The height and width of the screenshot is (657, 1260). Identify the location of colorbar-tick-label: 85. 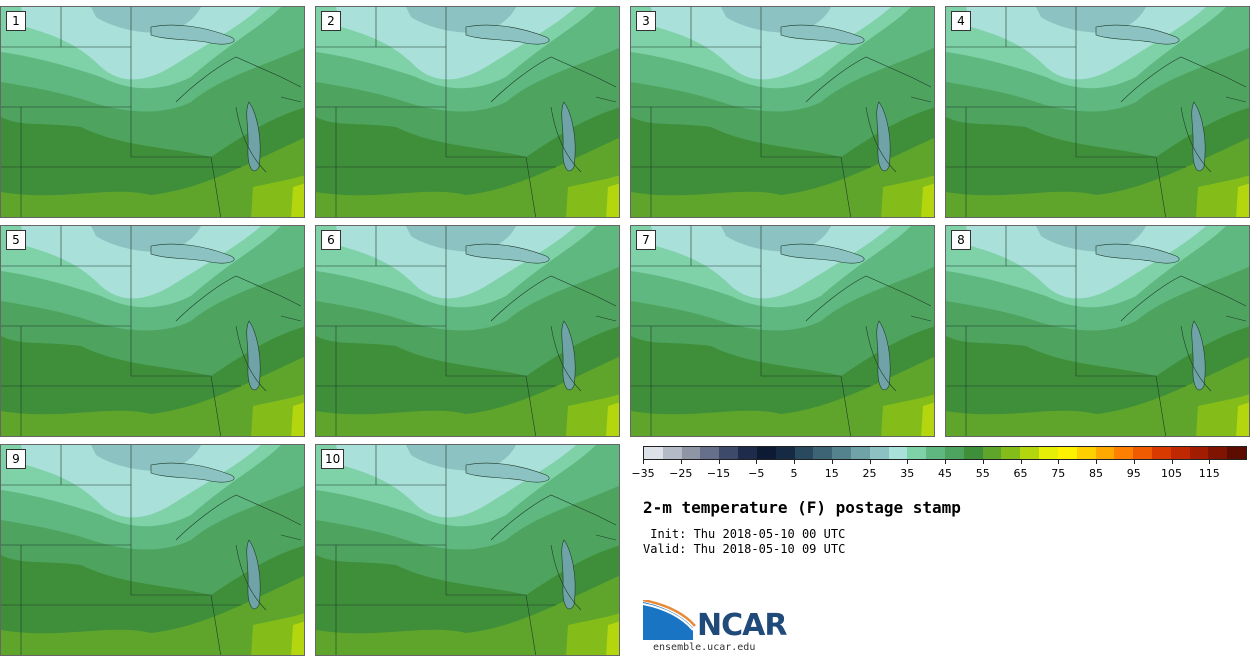
(1096, 473).